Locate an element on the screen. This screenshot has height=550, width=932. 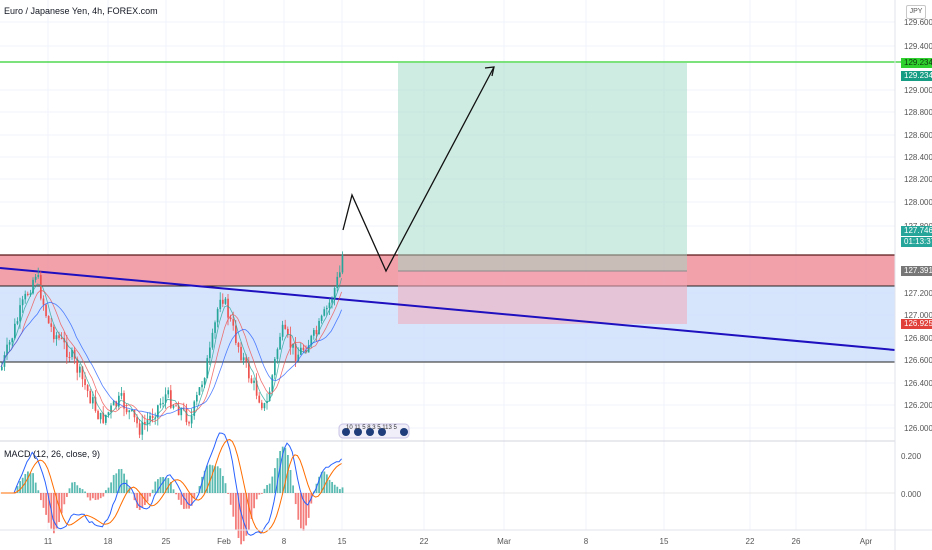
price-tick-label: 127.000 is located at coordinates (918, 315).